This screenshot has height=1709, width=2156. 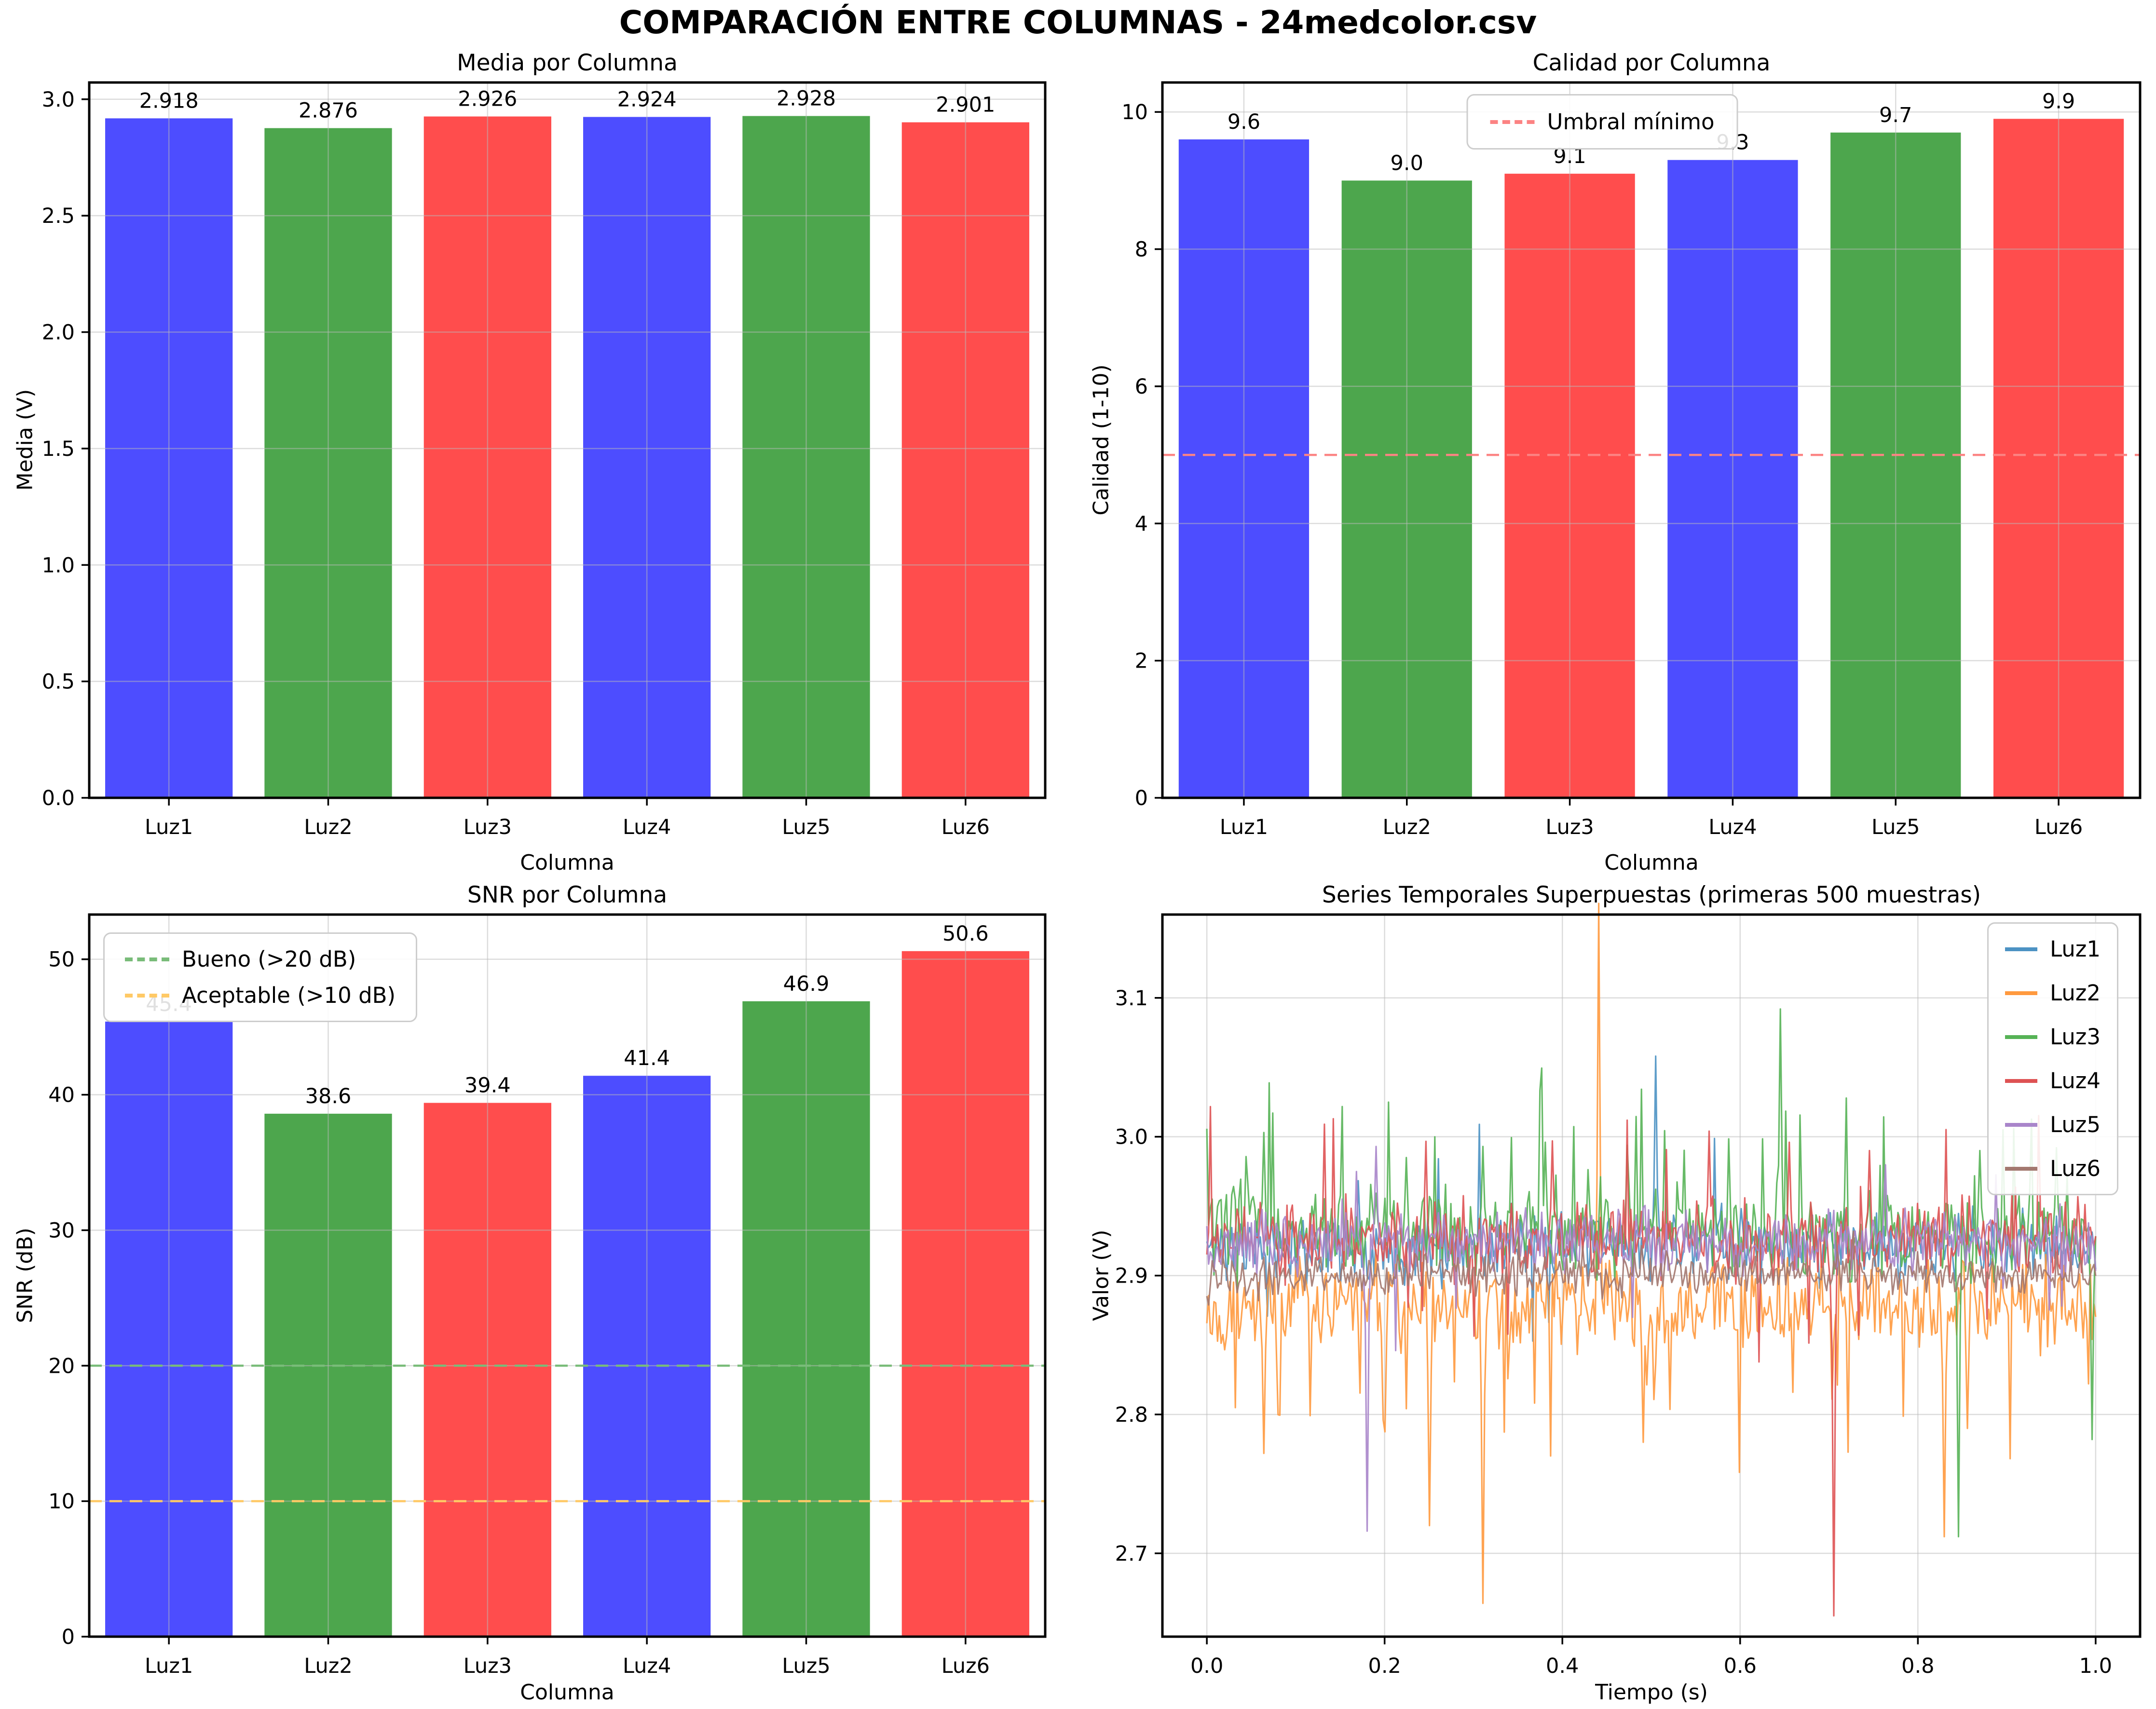 I want to click on calidad-y-tick-label: 0, so click(x=1141, y=798).